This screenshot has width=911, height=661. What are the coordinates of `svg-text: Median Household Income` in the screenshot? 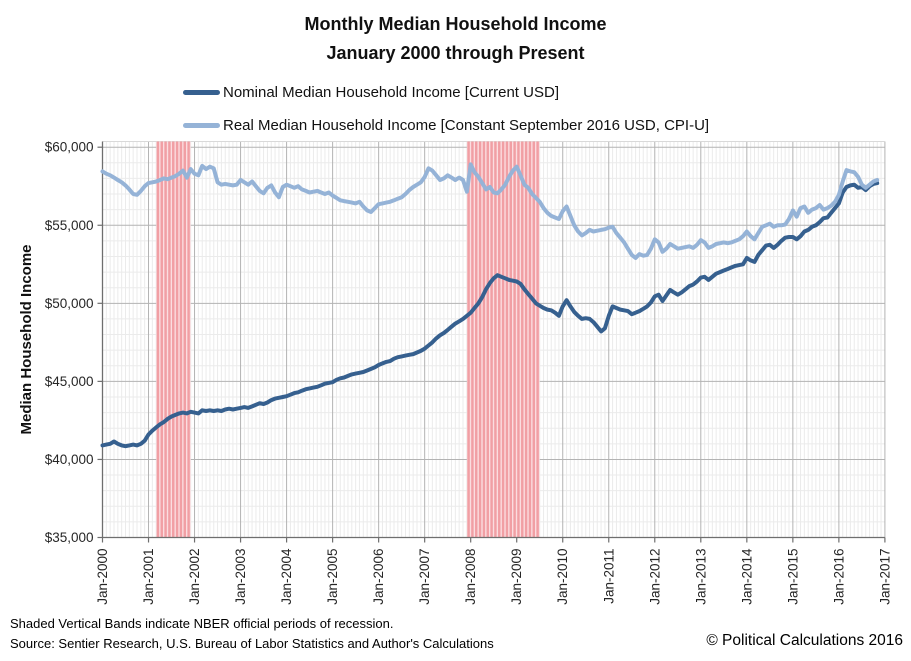 It's located at (26, 339).